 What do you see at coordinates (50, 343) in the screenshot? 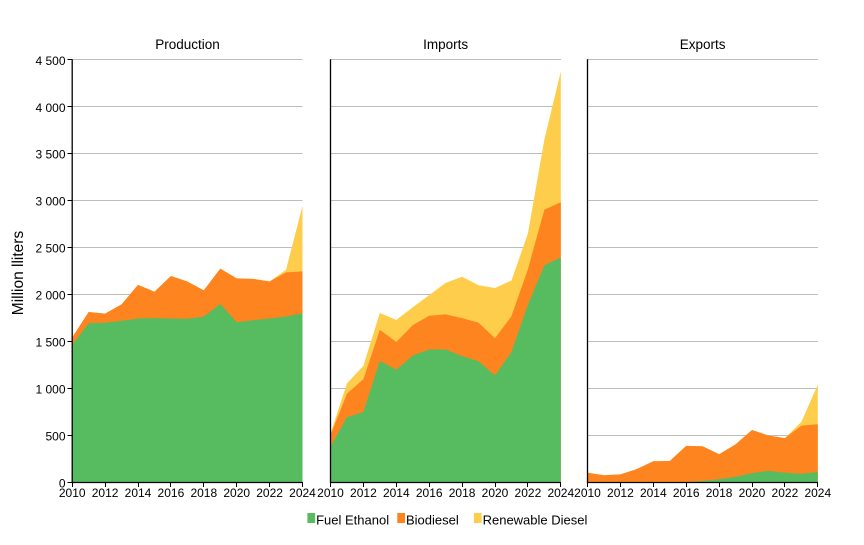
I see `svg-text: 1 500` at bounding box center [50, 343].